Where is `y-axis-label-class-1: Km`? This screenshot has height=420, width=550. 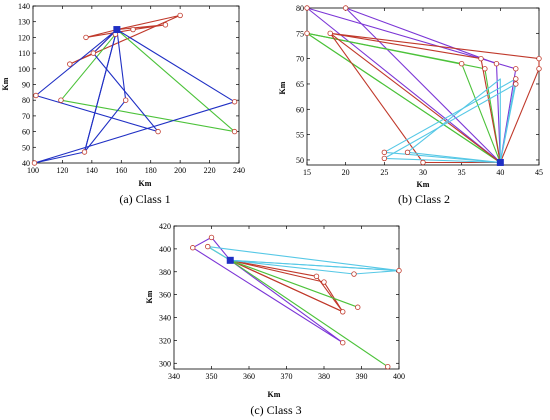
y-axis-label-class-1: Km is located at coordinates (5, 83).